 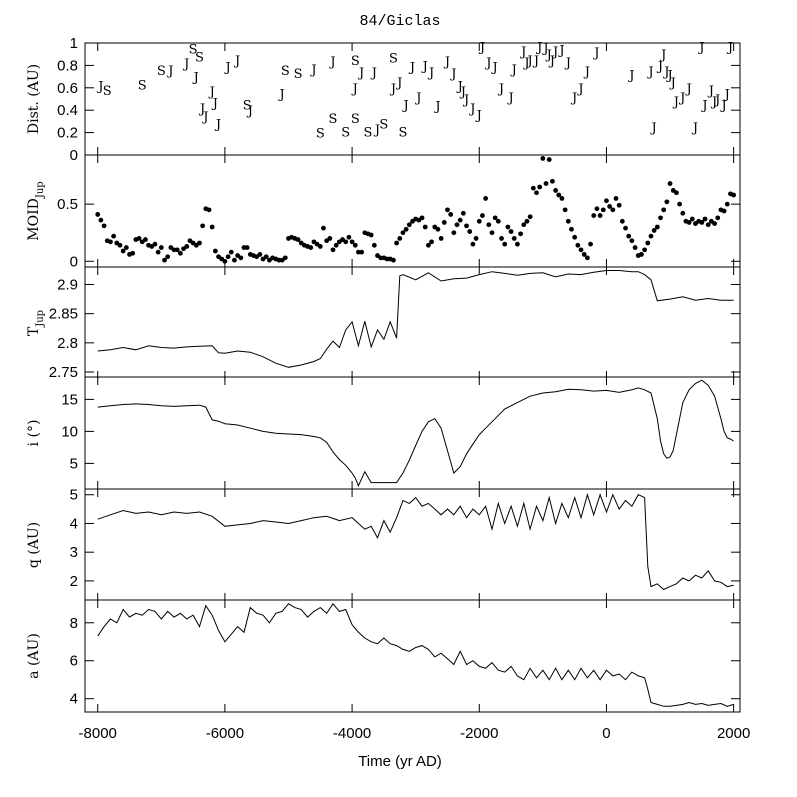 I want to click on chart-title: 84/Giclas, so click(x=399, y=21).